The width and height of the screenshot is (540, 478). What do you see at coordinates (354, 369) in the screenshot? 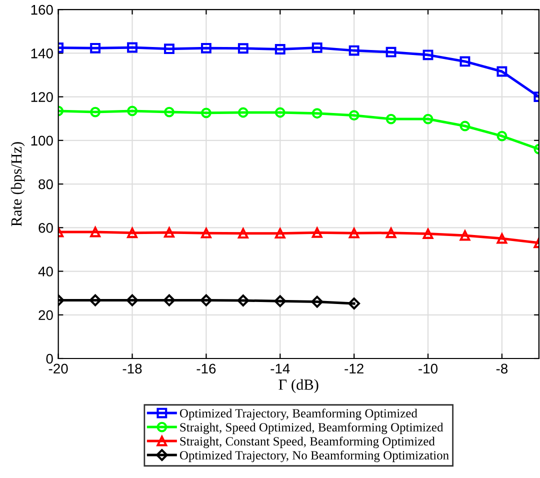
I see `x-tick-label: -12` at bounding box center [354, 369].